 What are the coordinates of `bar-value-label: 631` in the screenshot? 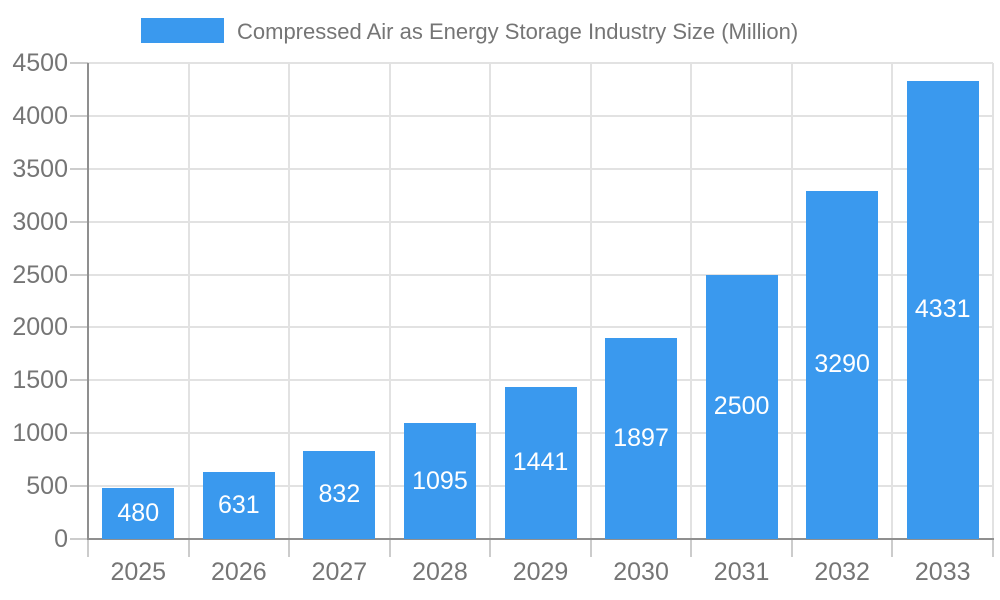 It's located at (238, 505).